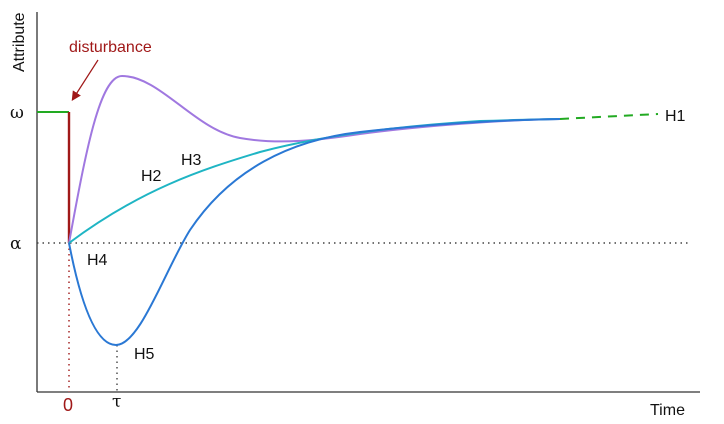 This screenshot has height=424, width=724. What do you see at coordinates (116, 402) in the screenshot?
I see `tau-label: τ` at bounding box center [116, 402].